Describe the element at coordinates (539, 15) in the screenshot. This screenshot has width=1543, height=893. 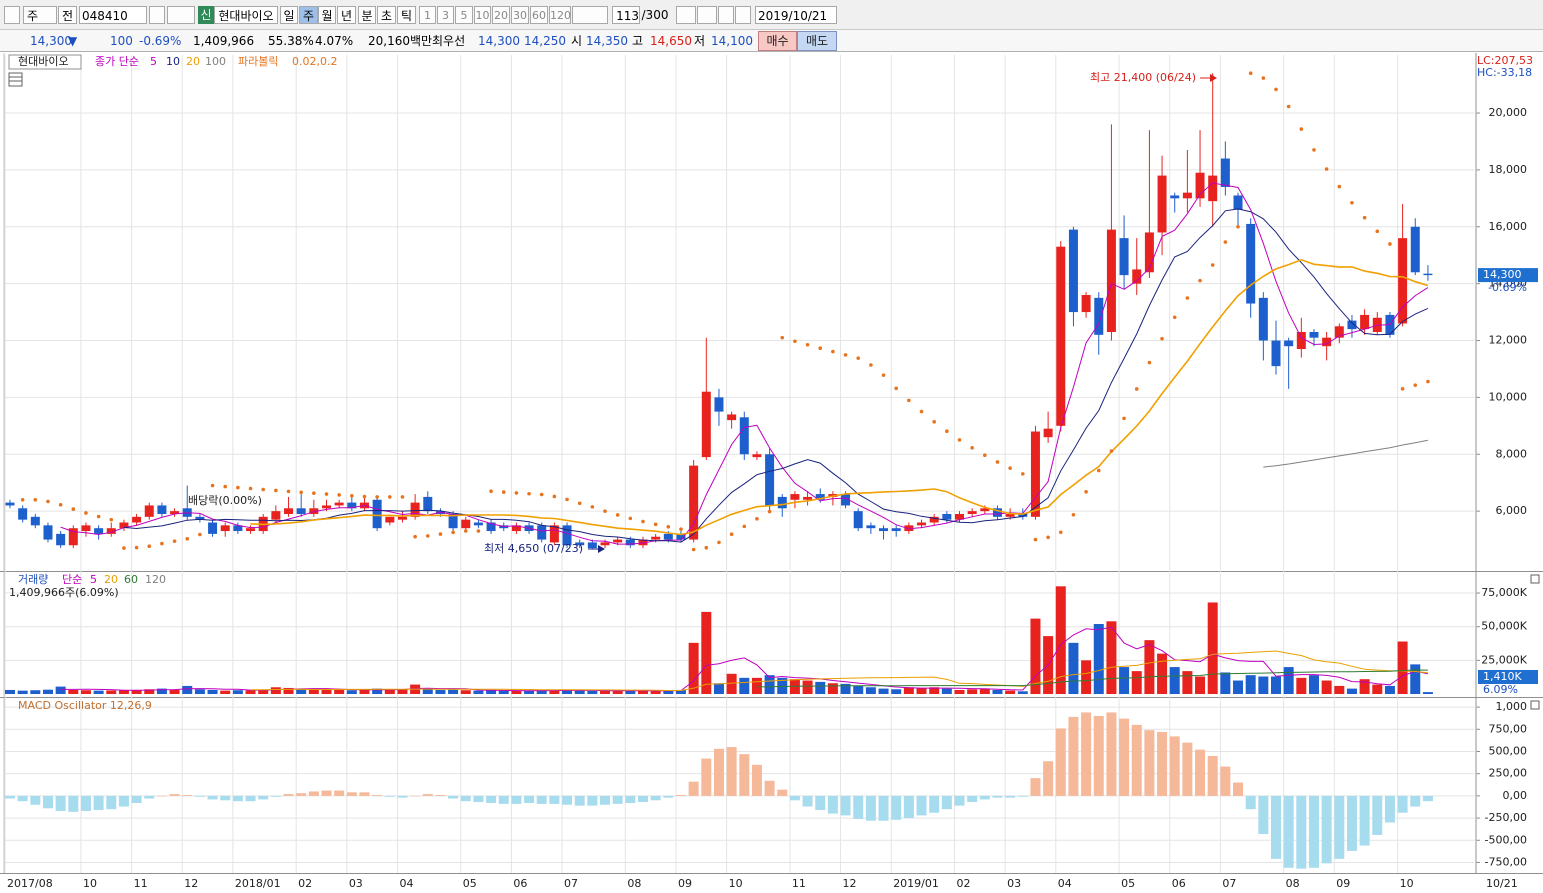
I see `minute-button: 60` at that location.